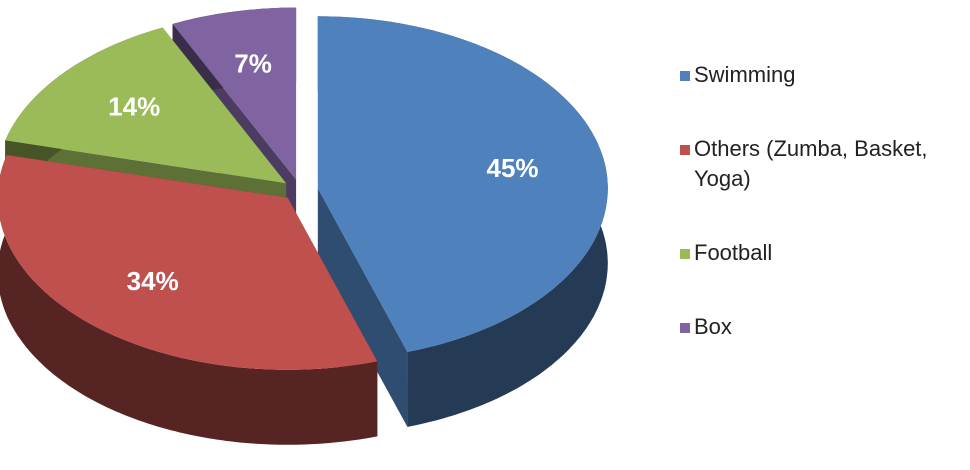  I want to click on legend-label: Football, so click(733, 252).